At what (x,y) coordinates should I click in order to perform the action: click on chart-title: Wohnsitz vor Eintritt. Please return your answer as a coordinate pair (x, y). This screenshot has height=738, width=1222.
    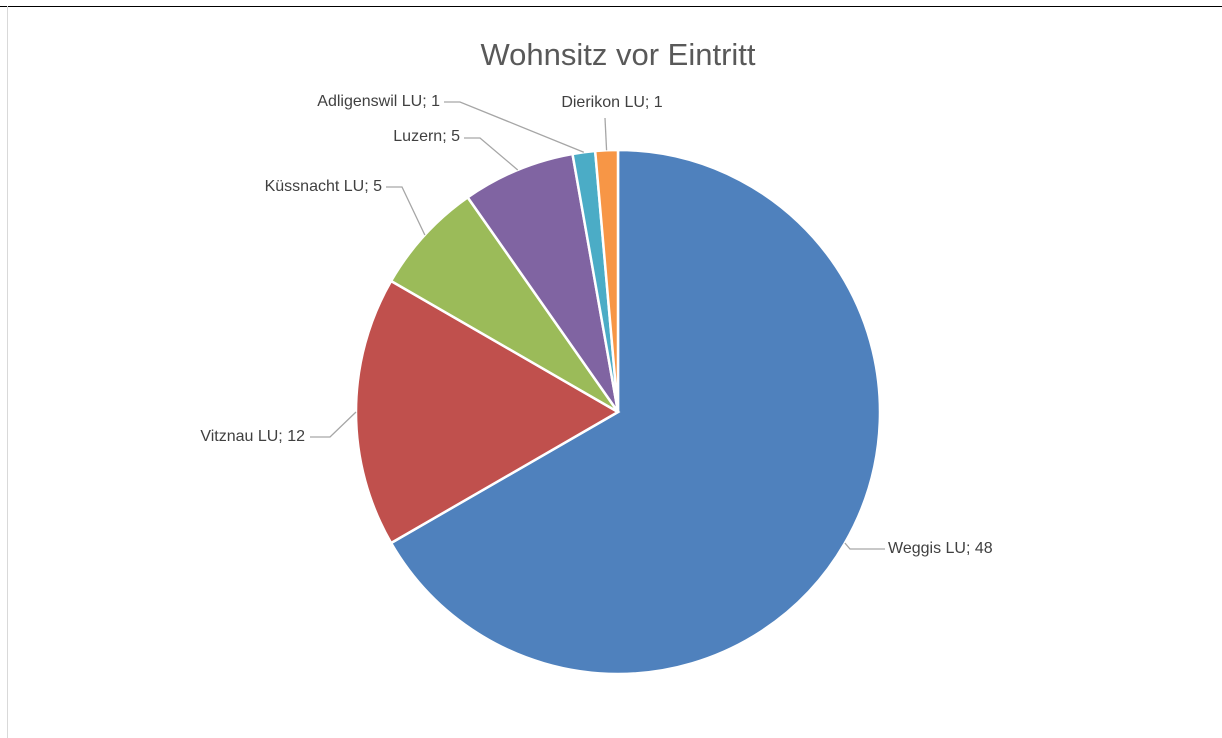
    Looking at the image, I should click on (617, 54).